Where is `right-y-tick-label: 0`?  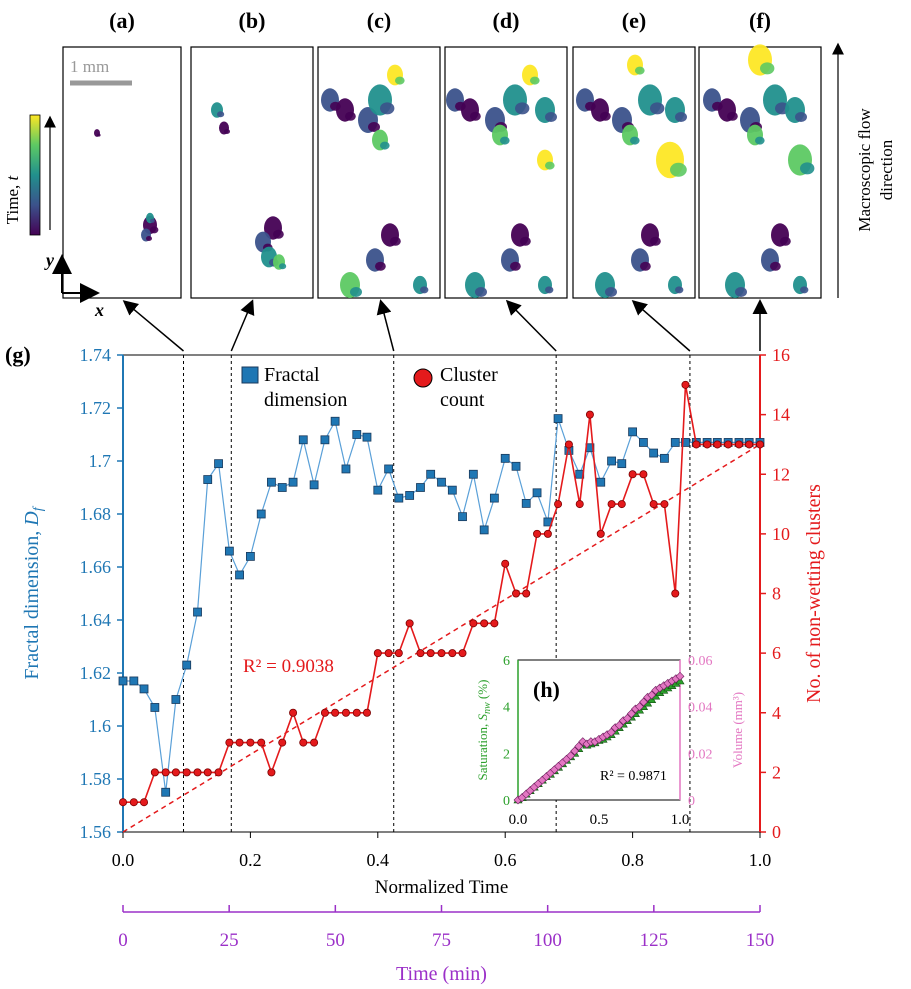
right-y-tick-label: 0 is located at coordinates (776, 832).